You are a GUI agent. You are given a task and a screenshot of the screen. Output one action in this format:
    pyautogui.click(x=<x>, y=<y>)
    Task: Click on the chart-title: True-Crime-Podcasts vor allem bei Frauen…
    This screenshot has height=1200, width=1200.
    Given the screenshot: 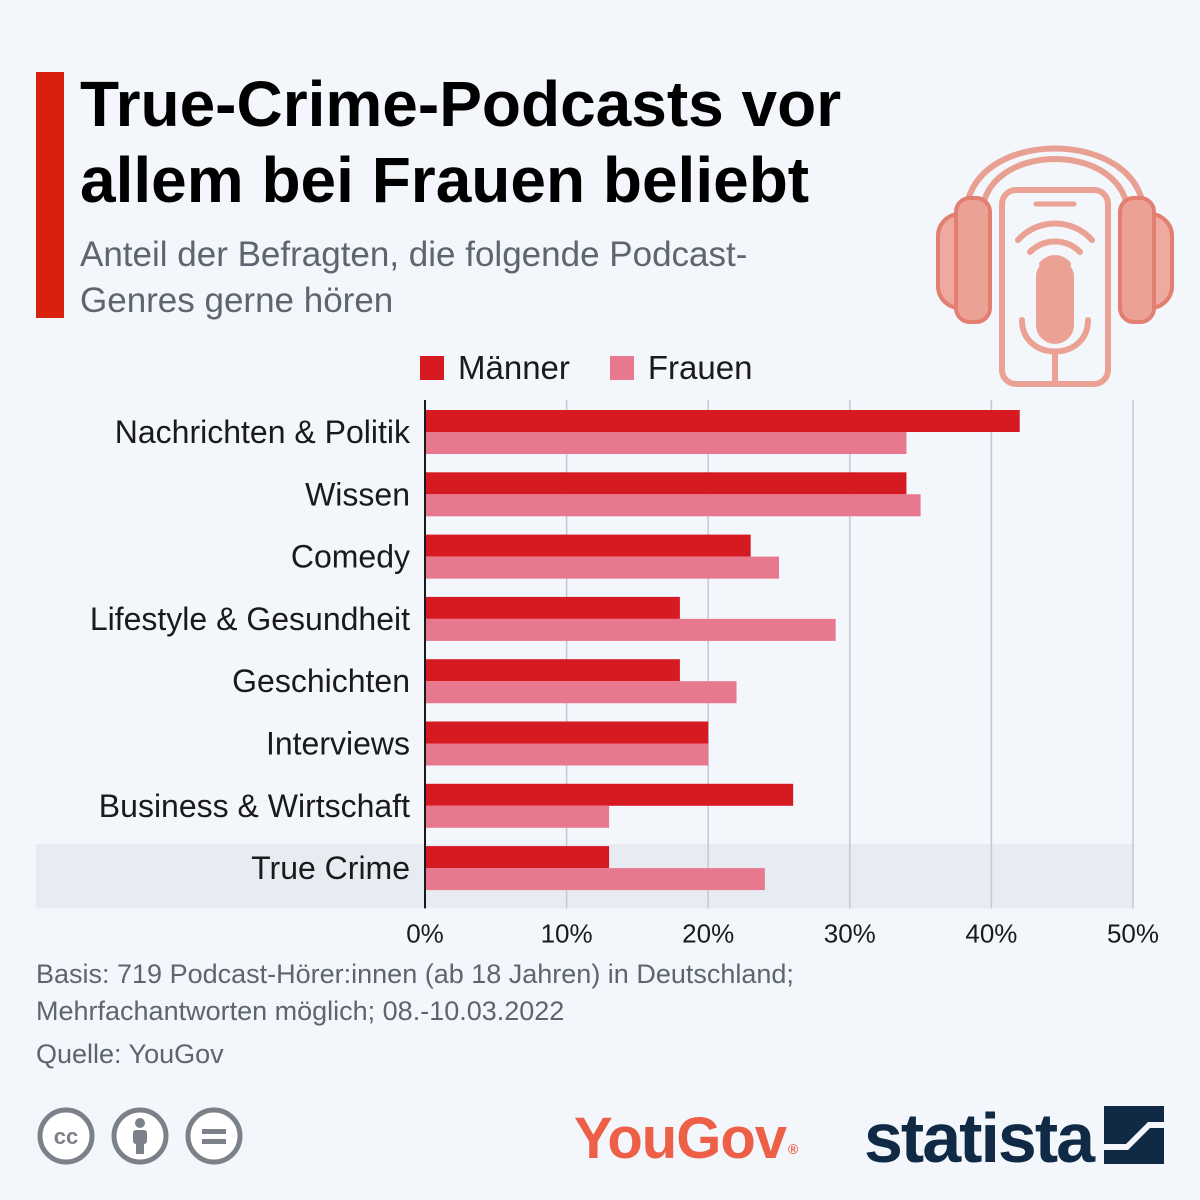 What is the action you would take?
    pyautogui.click(x=461, y=142)
    